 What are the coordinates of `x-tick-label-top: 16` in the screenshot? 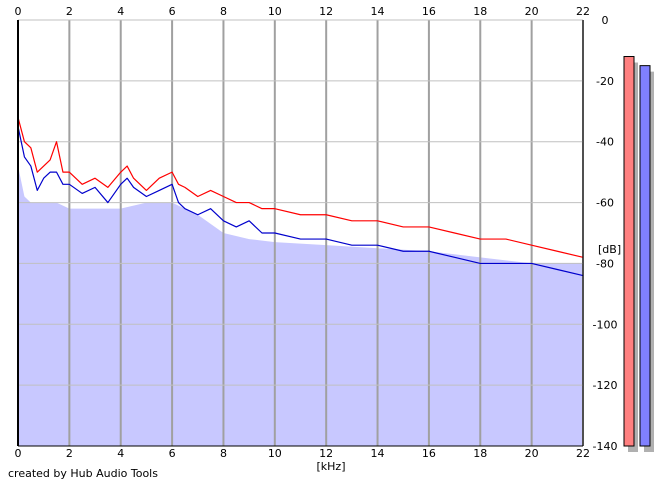 It's located at (429, 11).